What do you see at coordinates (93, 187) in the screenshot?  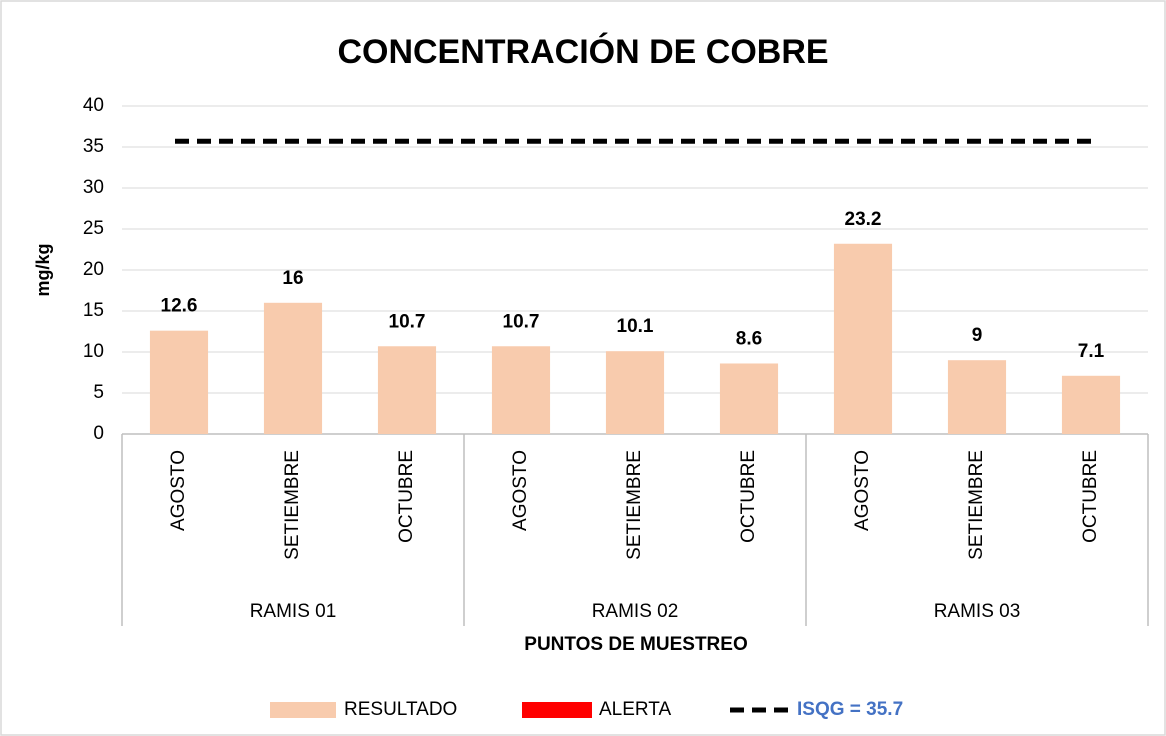 I see `y-tick-label: 30` at bounding box center [93, 187].